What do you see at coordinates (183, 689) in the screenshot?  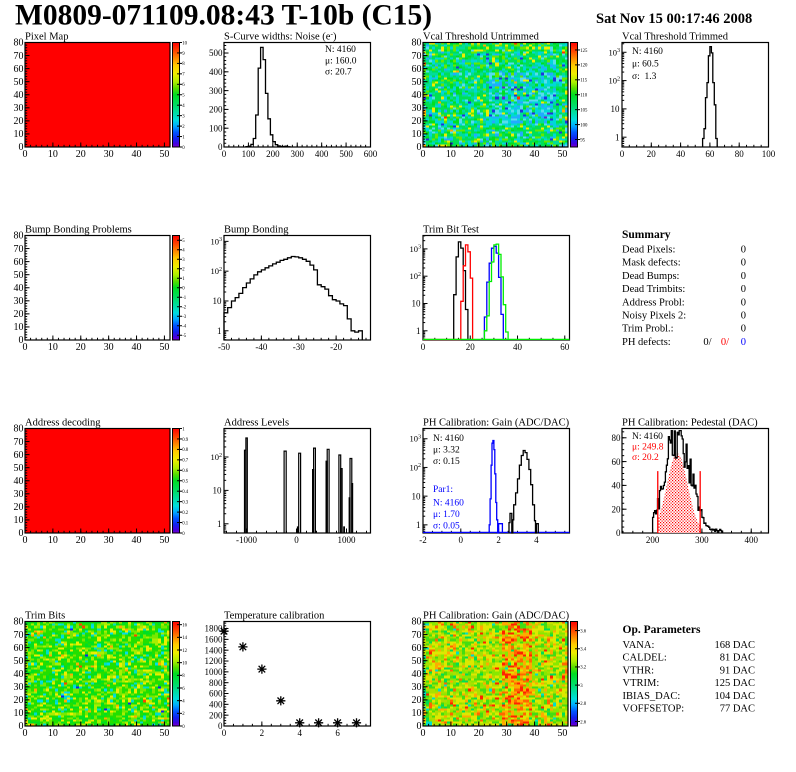 I see `svg-text: 6` at bounding box center [183, 689].